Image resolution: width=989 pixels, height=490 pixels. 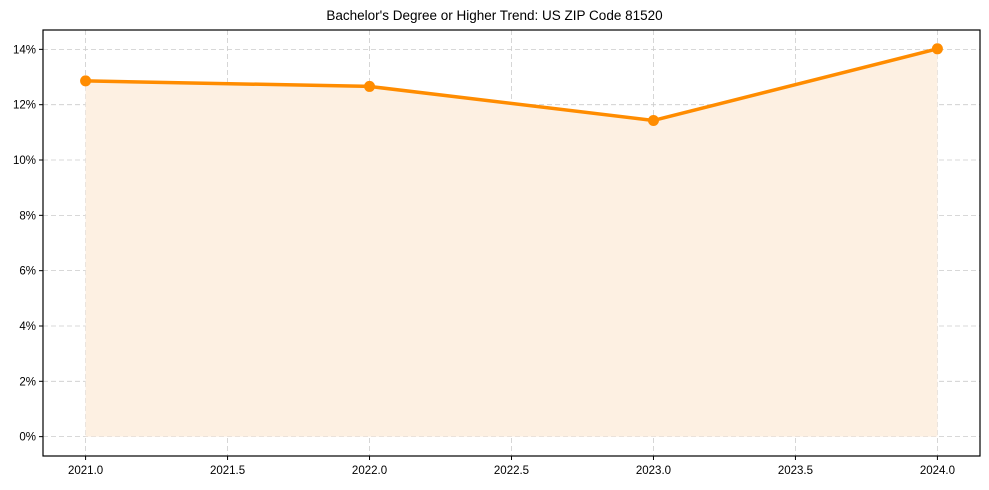 What do you see at coordinates (27, 438) in the screenshot?
I see `y-tick-label: 0%` at bounding box center [27, 438].